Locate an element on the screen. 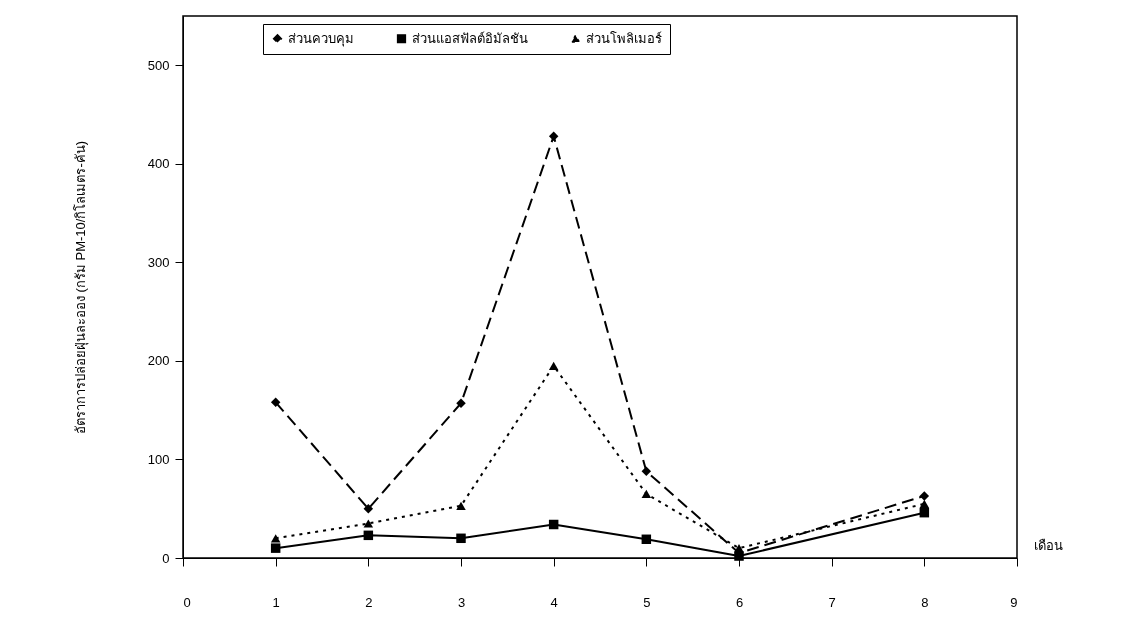 This screenshot has width=1130, height=619. x-tick-label: 1 is located at coordinates (276, 602).